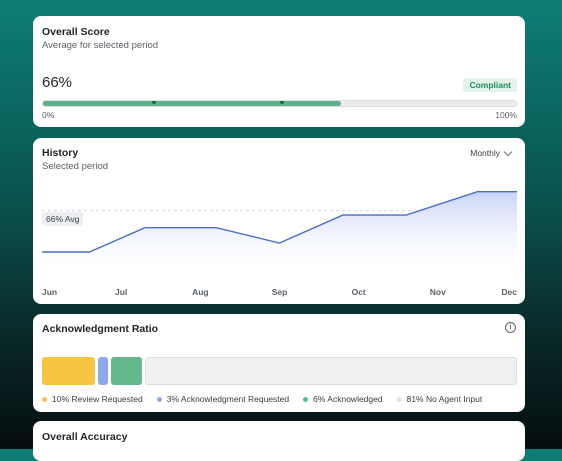 This screenshot has width=562, height=461. Describe the element at coordinates (509, 292) in the screenshot. I see `x-axis-label: Dec` at that location.